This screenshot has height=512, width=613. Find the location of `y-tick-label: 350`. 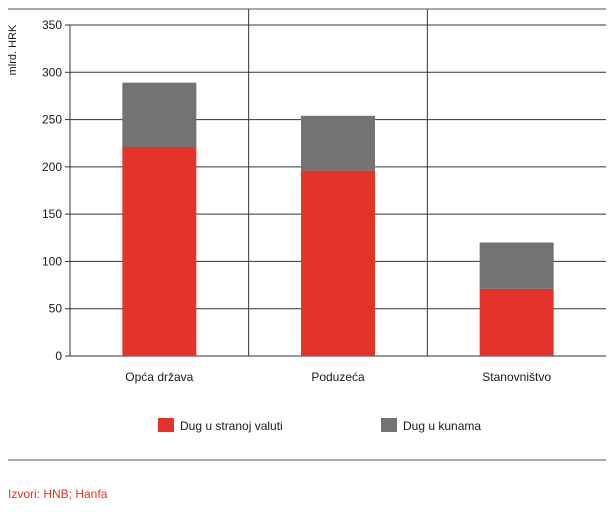

y-tick-label: 350 is located at coordinates (52, 25).